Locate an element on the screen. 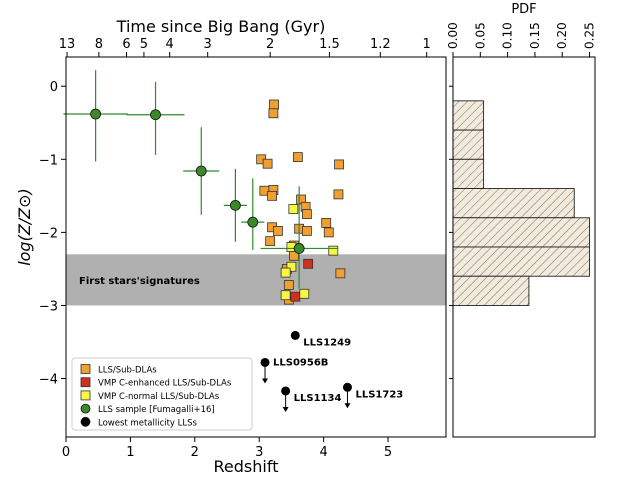  x-tick-label: 0 is located at coordinates (66, 452).